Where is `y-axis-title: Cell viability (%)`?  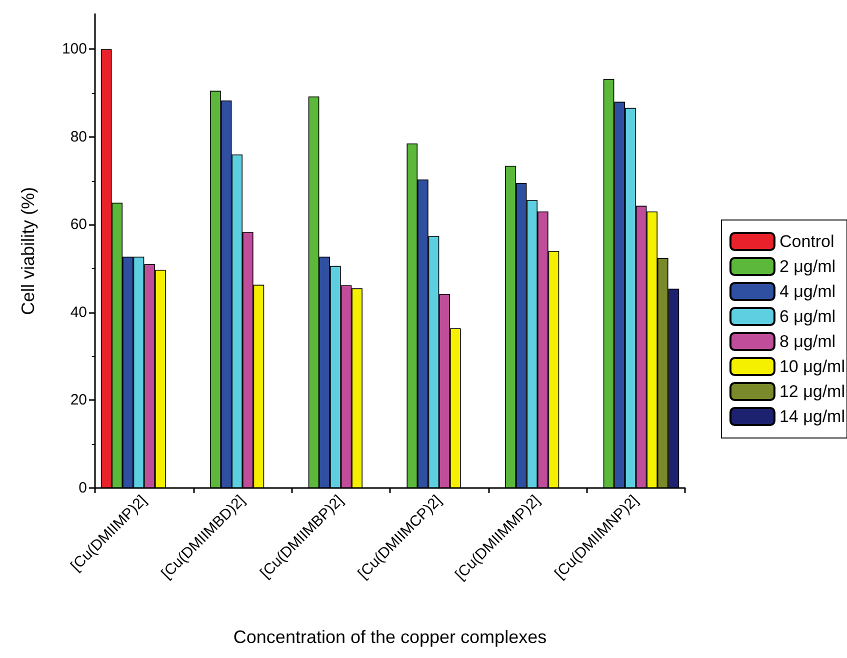 y-axis-title: Cell viability (%) is located at coordinates (28, 251).